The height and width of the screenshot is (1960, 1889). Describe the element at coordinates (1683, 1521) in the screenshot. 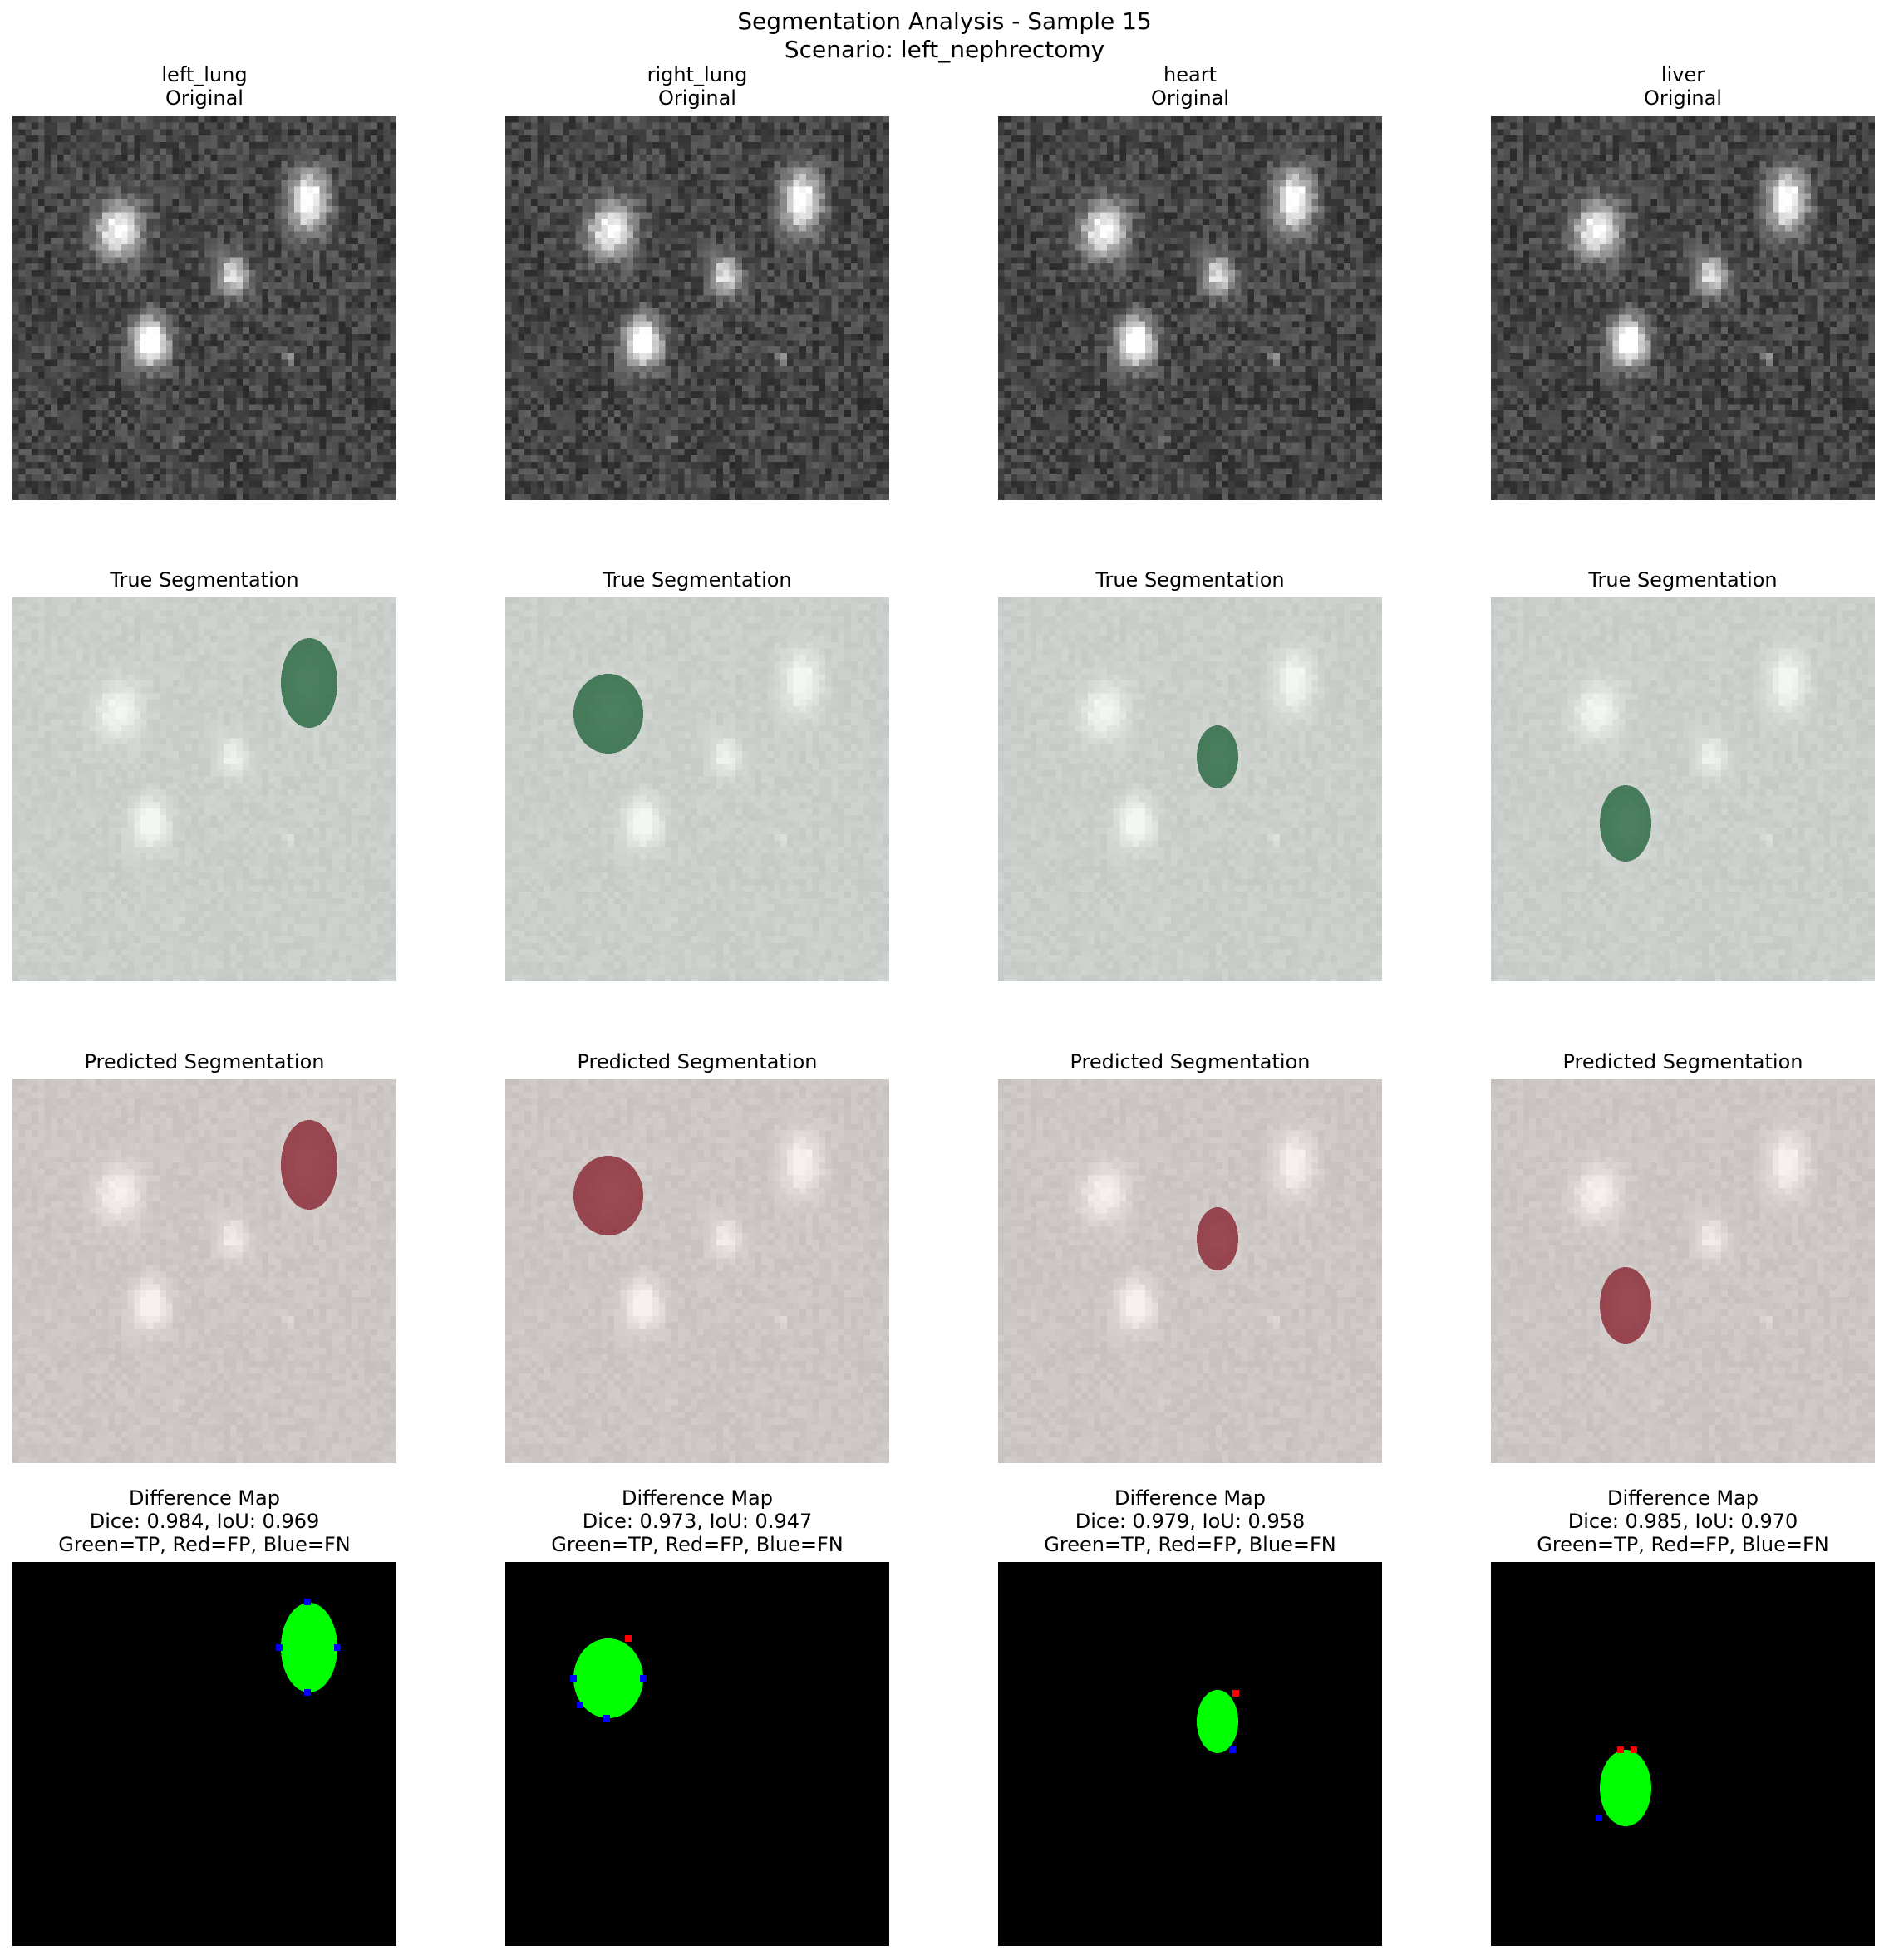

I see `dice-iou-metrics: Dice: 0.985, IoU: 0.970` at that location.